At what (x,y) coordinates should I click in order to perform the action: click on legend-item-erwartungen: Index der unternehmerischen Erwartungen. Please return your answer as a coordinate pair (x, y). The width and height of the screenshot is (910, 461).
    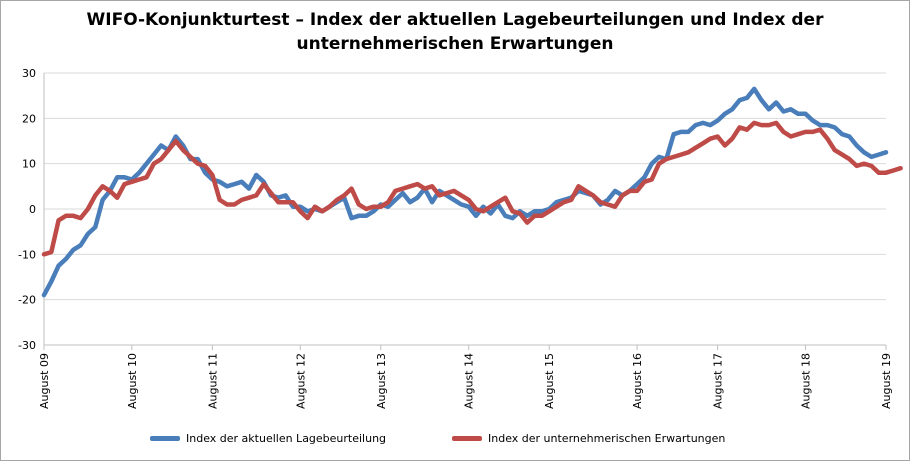
    Looking at the image, I should click on (588, 438).